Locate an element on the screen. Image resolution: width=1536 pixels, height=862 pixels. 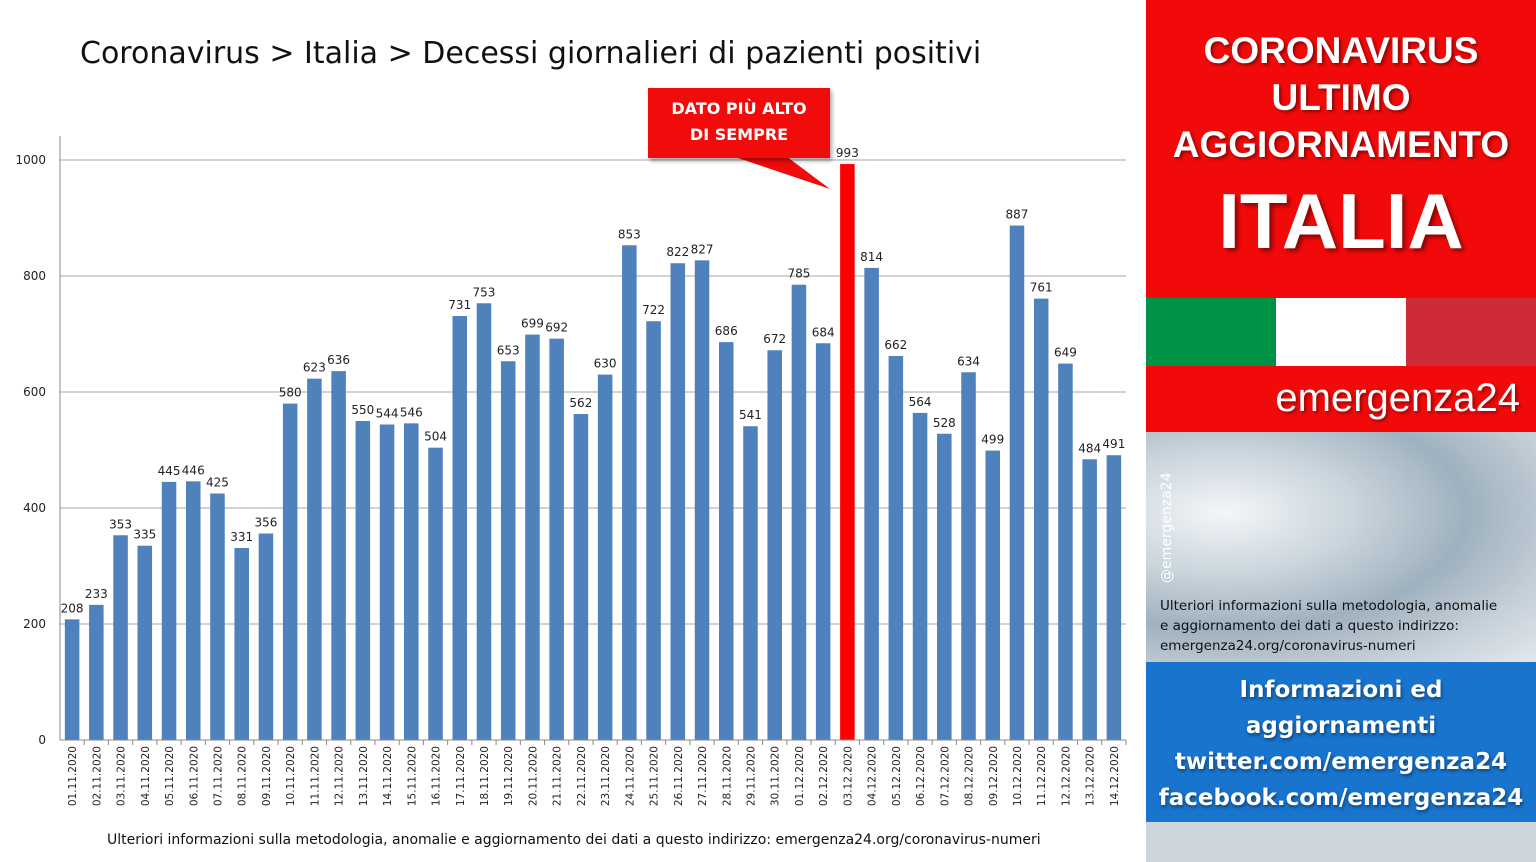
x-tick-label: 18.11.2020 is located at coordinates (485, 776).